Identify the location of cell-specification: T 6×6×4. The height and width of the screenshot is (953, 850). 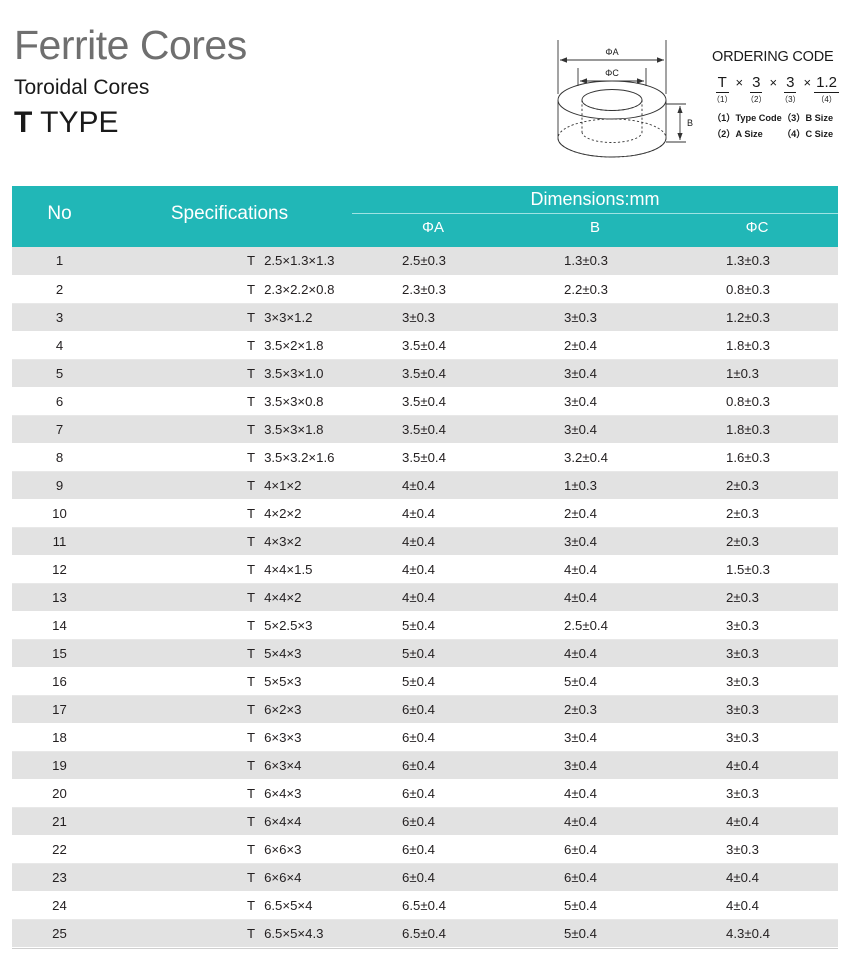
(229, 877).